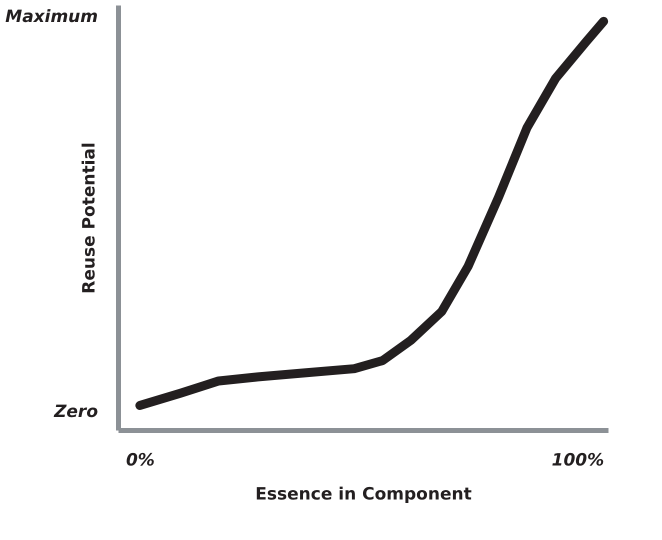 This screenshot has height=540, width=662. What do you see at coordinates (75, 412) in the screenshot?
I see `text: Zero` at bounding box center [75, 412].